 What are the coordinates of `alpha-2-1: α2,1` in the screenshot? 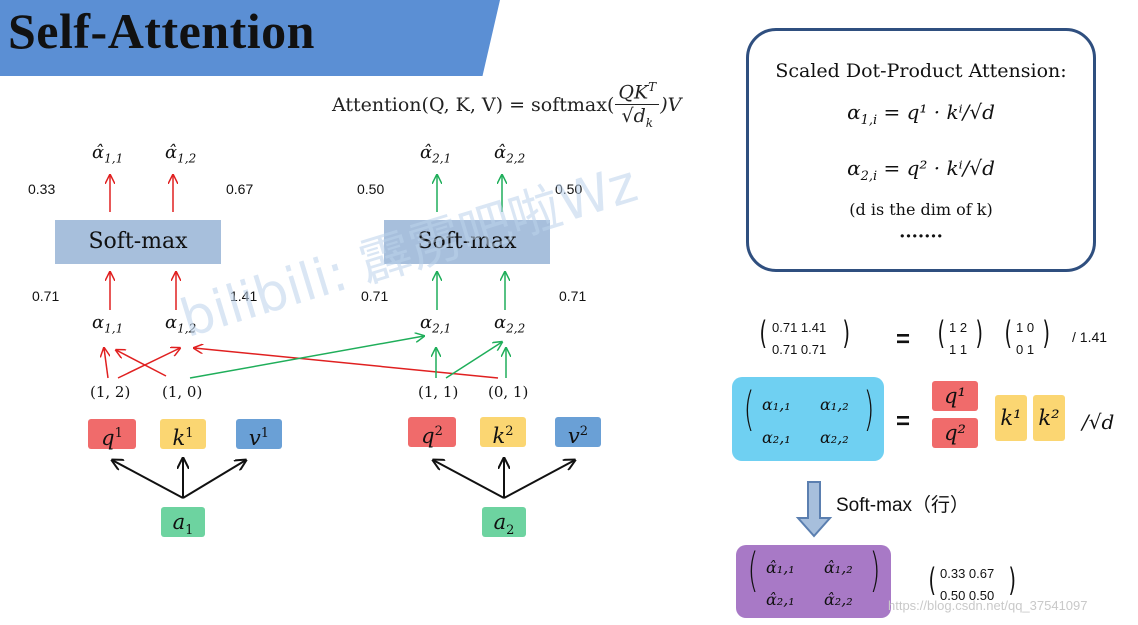 It's located at (435, 324).